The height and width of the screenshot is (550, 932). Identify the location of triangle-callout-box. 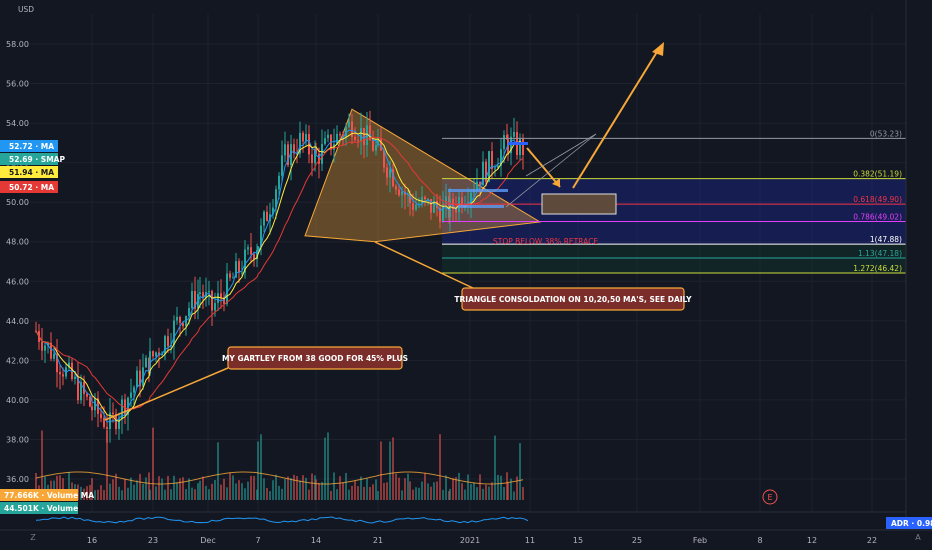
(573, 299).